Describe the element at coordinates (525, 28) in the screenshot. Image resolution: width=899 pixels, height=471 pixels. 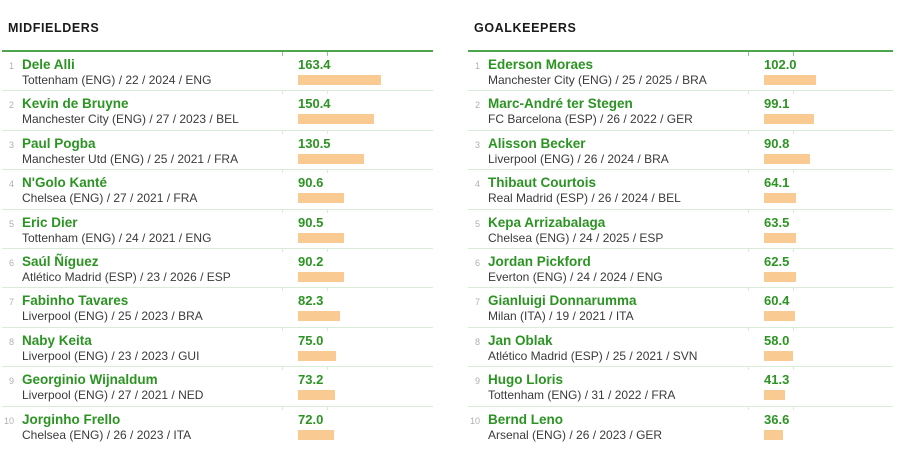
I see `section-title-goalkeepers: GOALKEEPERS` at that location.